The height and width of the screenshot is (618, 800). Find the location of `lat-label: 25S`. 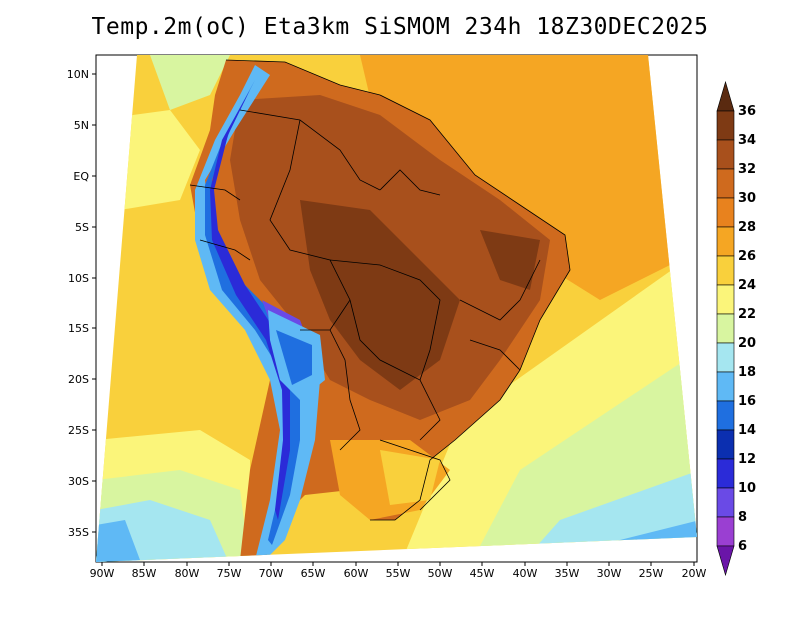

lat-label: 25S is located at coordinates (78, 430).